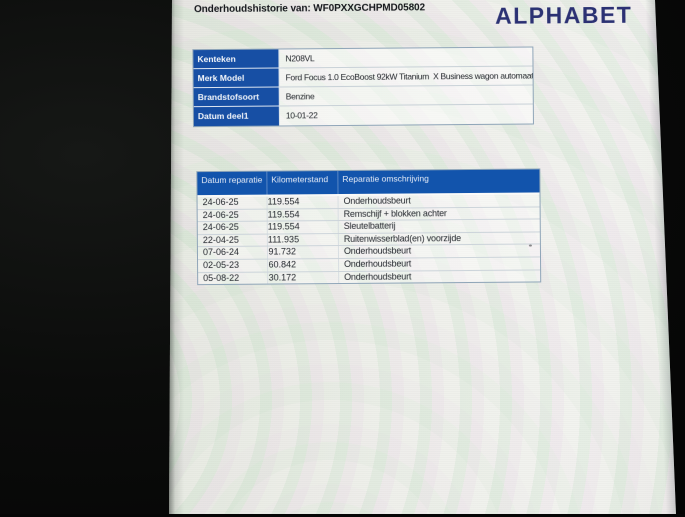 The height and width of the screenshot is (517, 685). Describe the element at coordinates (221, 265) in the screenshot. I see `date-cell: 02-05-23` at that location.